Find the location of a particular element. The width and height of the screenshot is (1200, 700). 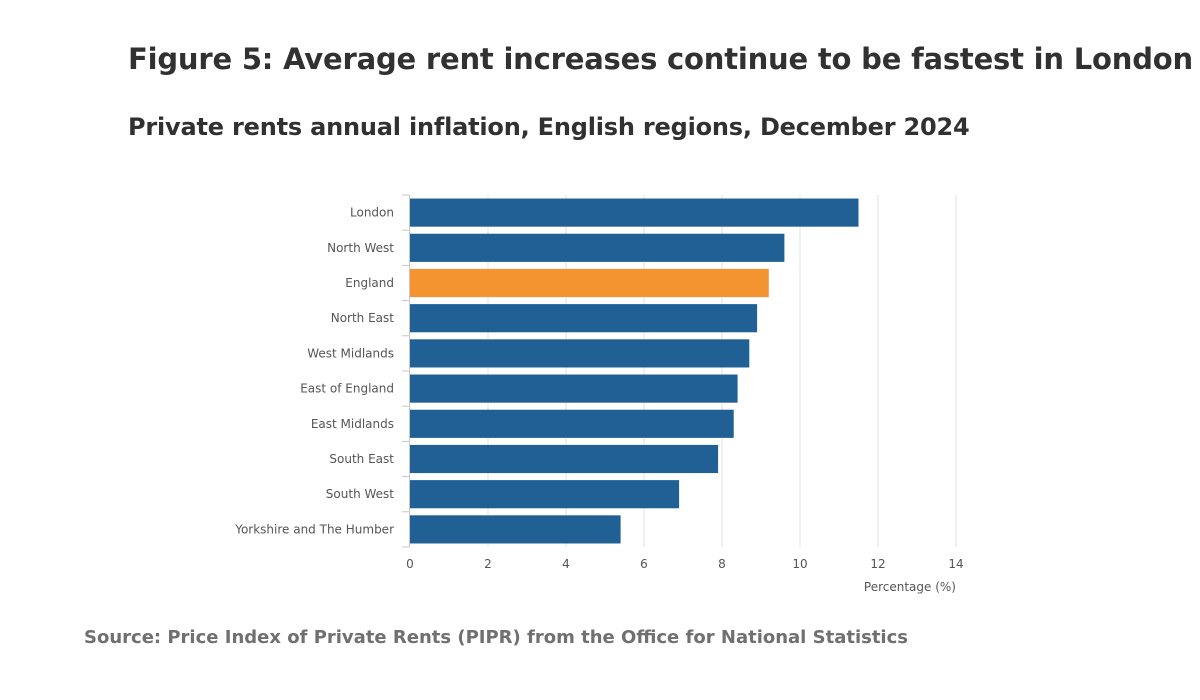

x-tick-label-2: 2 is located at coordinates (488, 564).